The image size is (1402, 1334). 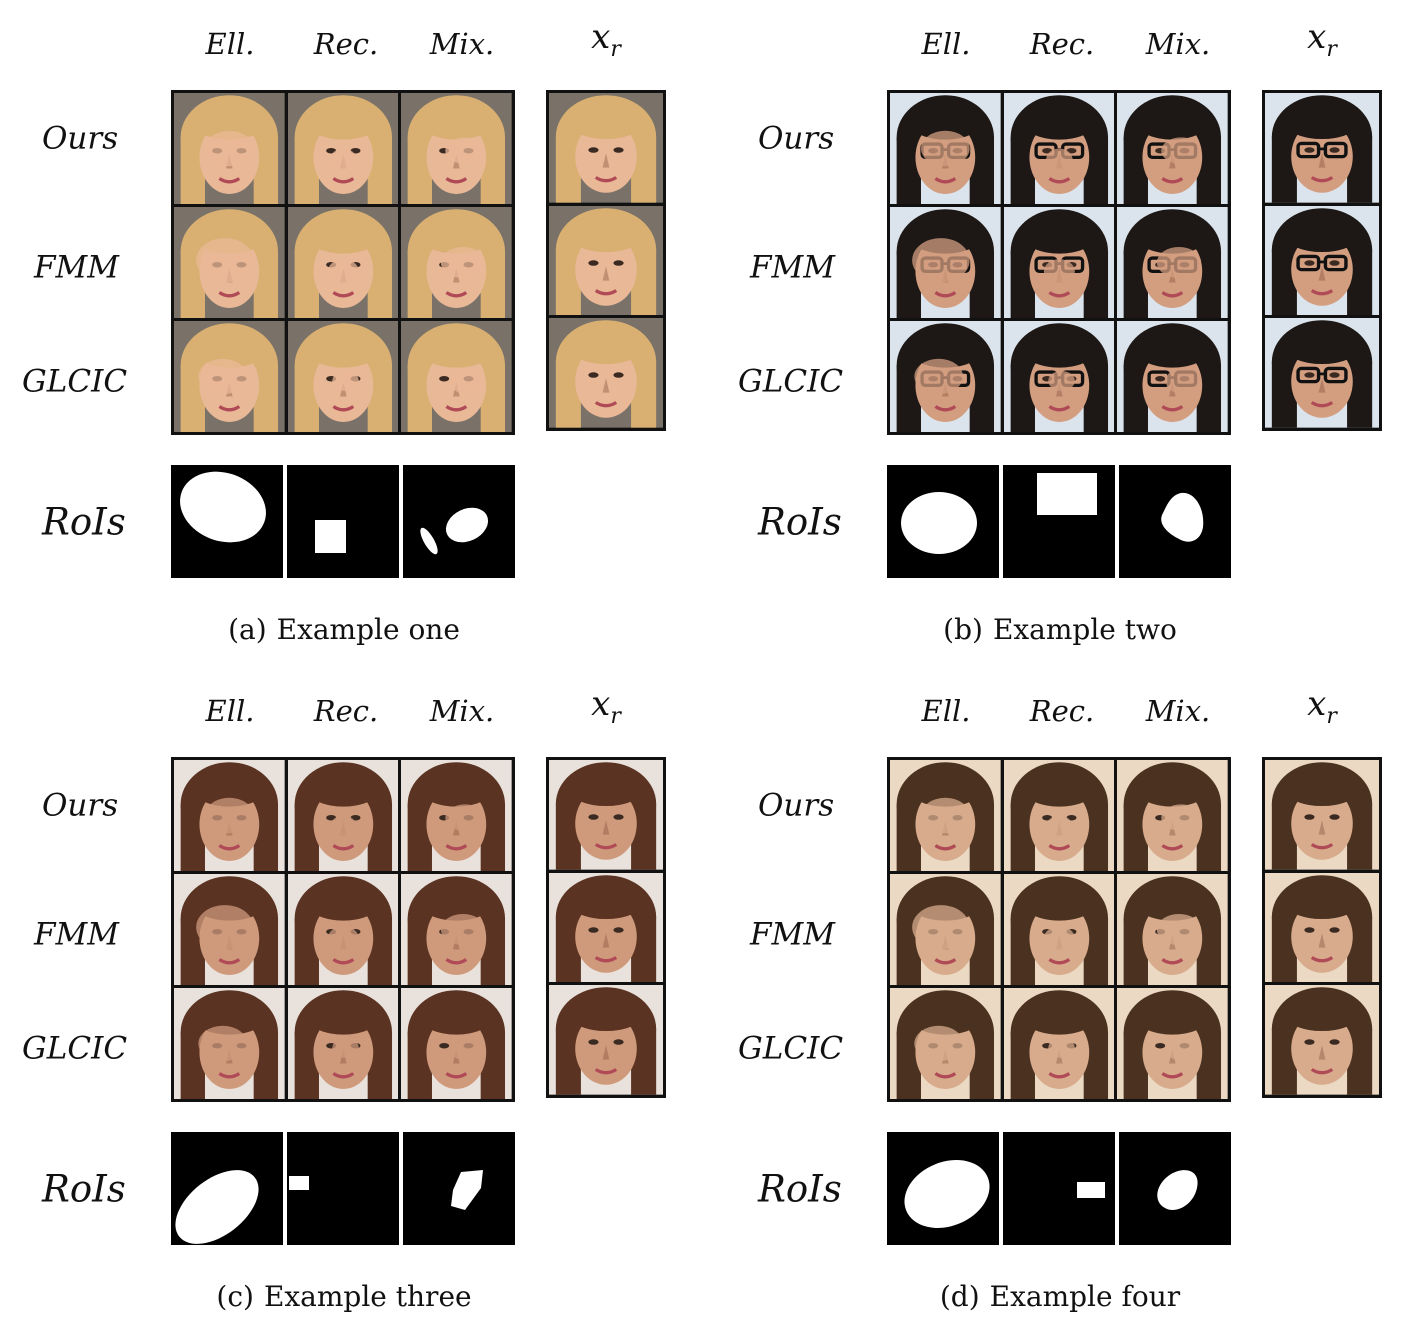 What do you see at coordinates (344, 1296) in the screenshot?
I see `caption-c: (c) Example three` at bounding box center [344, 1296].